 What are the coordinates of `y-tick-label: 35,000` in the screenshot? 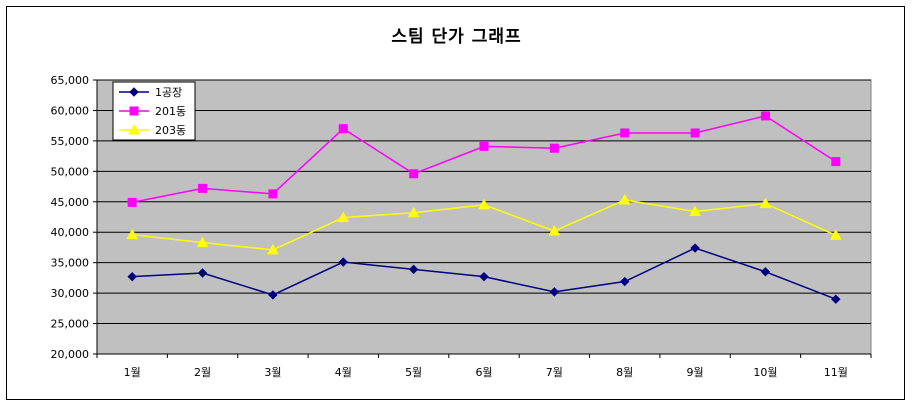 It's located at (70, 263).